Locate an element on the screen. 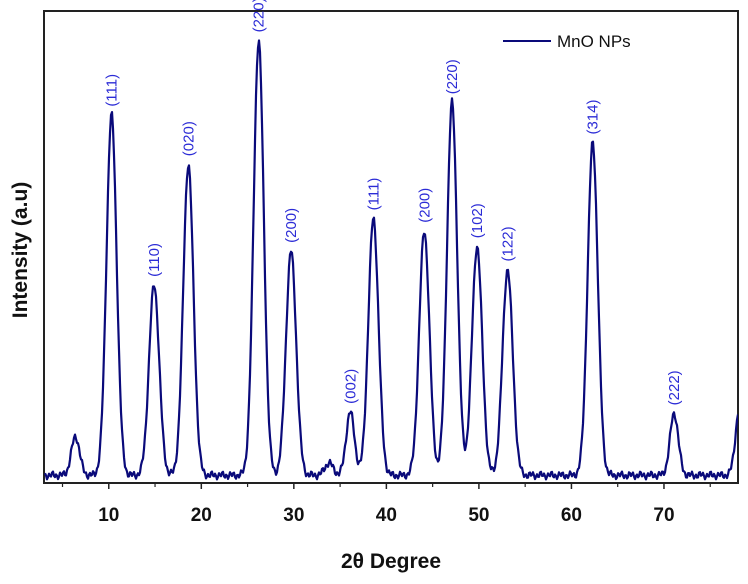  peak-label: (002) is located at coordinates (350, 386).